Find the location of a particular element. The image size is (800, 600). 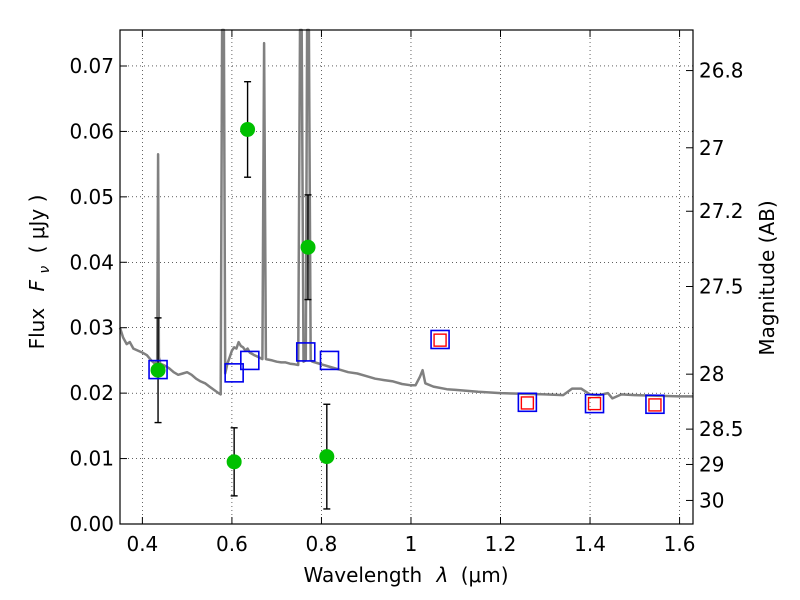

x-tick-label: 0.4 is located at coordinates (142, 544).